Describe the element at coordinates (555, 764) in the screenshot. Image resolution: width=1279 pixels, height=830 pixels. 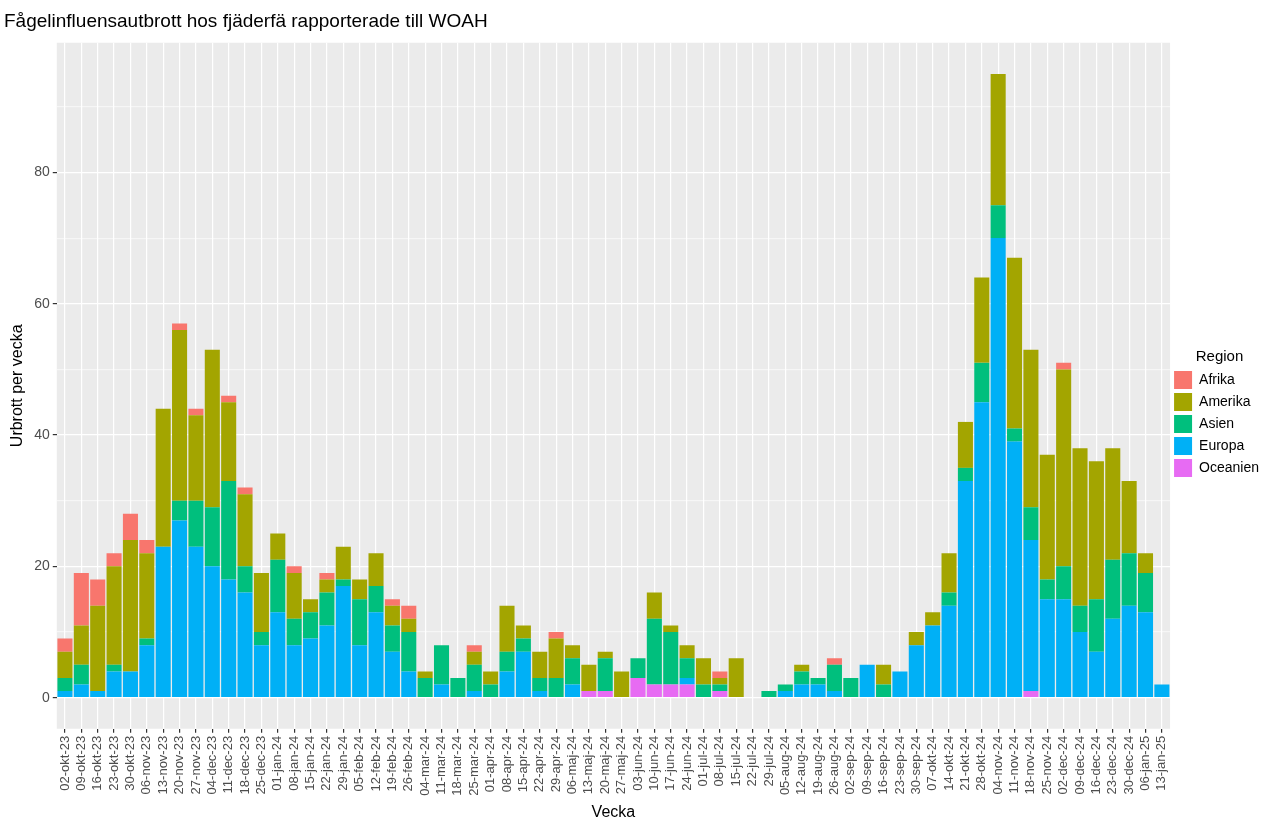
I see `x-tick-label: 29-apr-24` at that location.